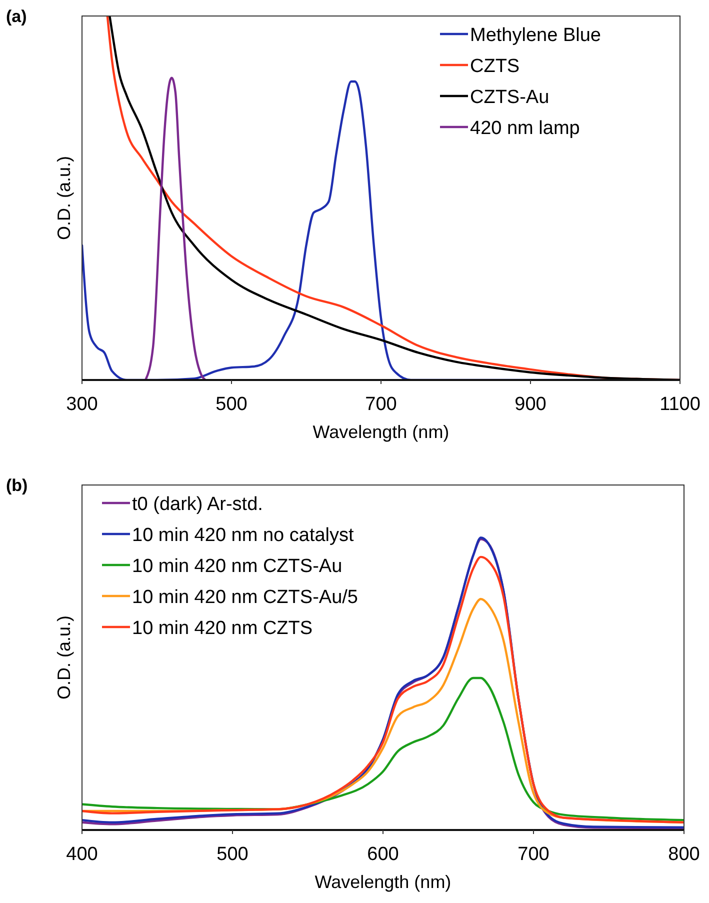 The height and width of the screenshot is (903, 709). What do you see at coordinates (495, 66) in the screenshot?
I see `legend-label: CZTS` at bounding box center [495, 66].